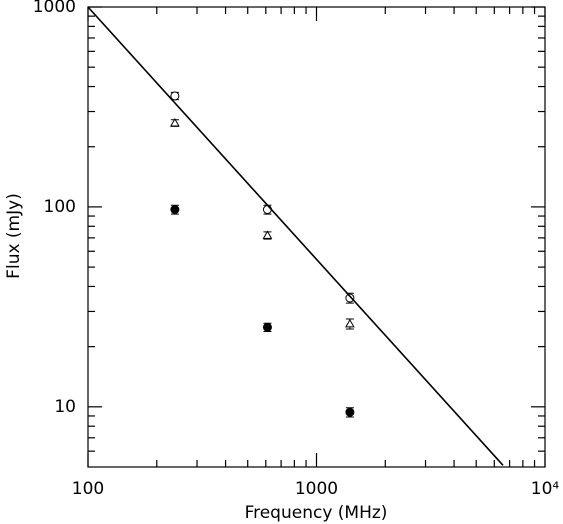 Image resolution: width=563 pixels, height=524 pixels. I want to click on y-tick-label: 1000, so click(54, 8).